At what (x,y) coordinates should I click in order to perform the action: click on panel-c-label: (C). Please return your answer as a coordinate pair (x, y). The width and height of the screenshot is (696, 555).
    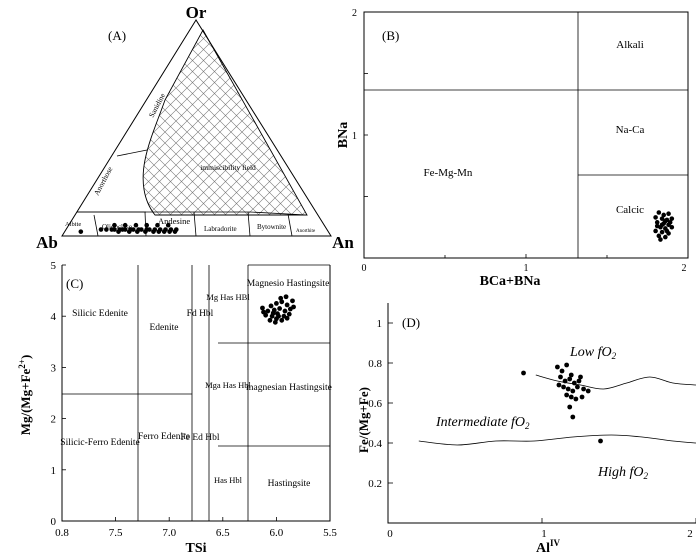
    Looking at the image, I should click on (74, 283).